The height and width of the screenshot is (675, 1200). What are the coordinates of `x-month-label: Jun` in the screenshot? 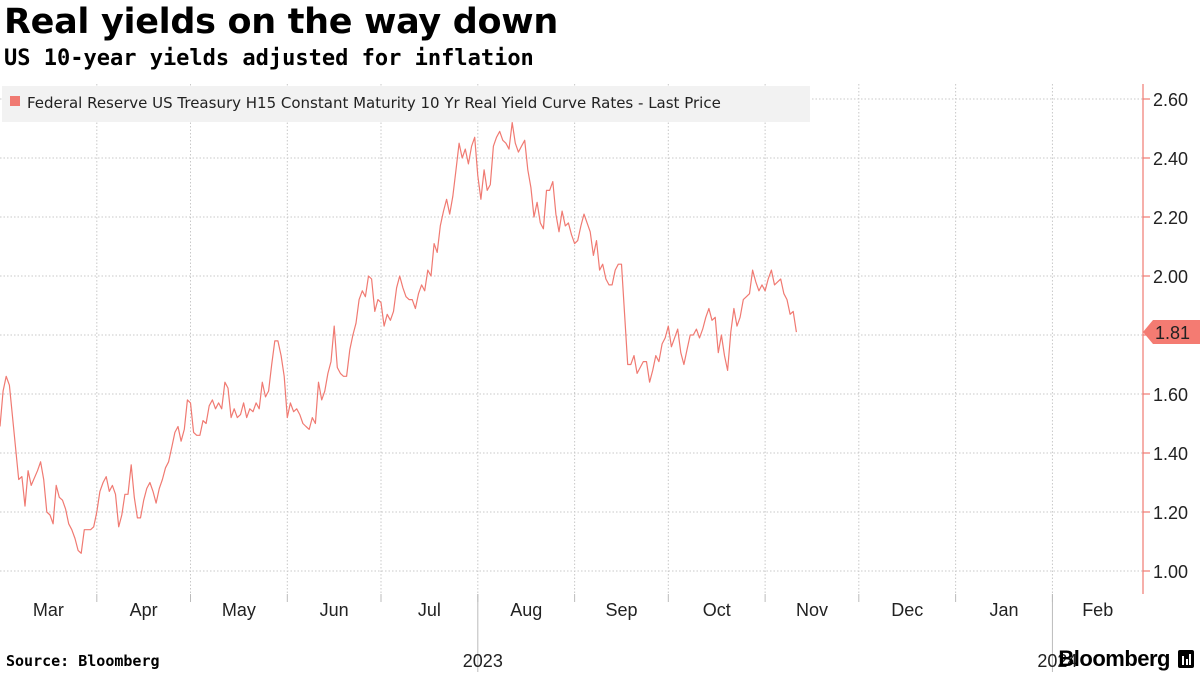 It's located at (334, 610).